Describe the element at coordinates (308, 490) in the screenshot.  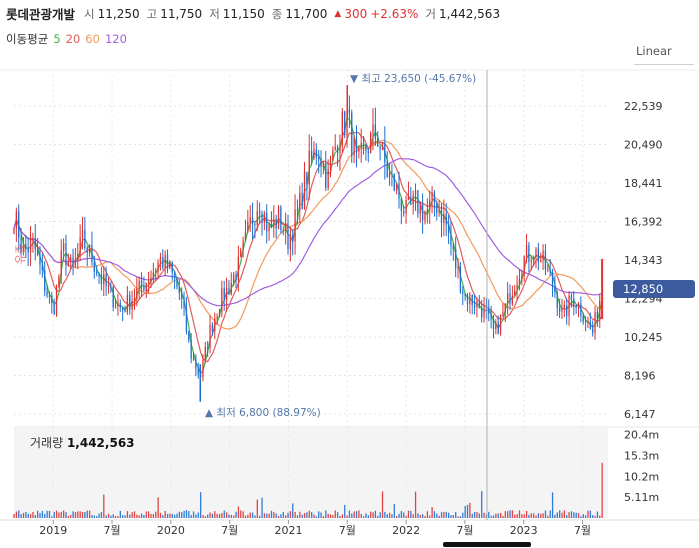
I see `volume-bars` at that location.